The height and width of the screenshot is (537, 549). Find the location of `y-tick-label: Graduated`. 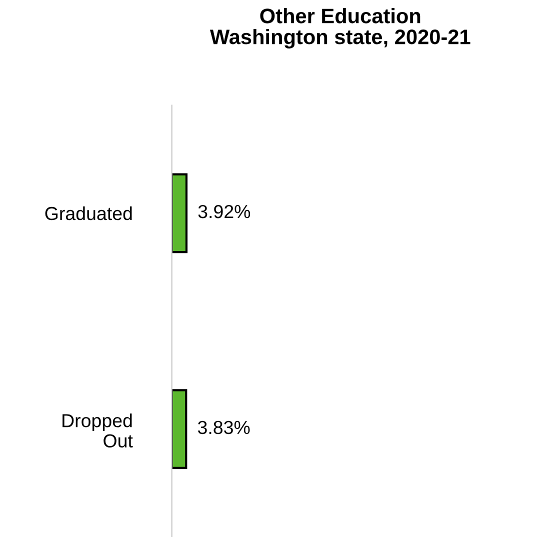

y-tick-label: Graduated is located at coordinates (88, 213).